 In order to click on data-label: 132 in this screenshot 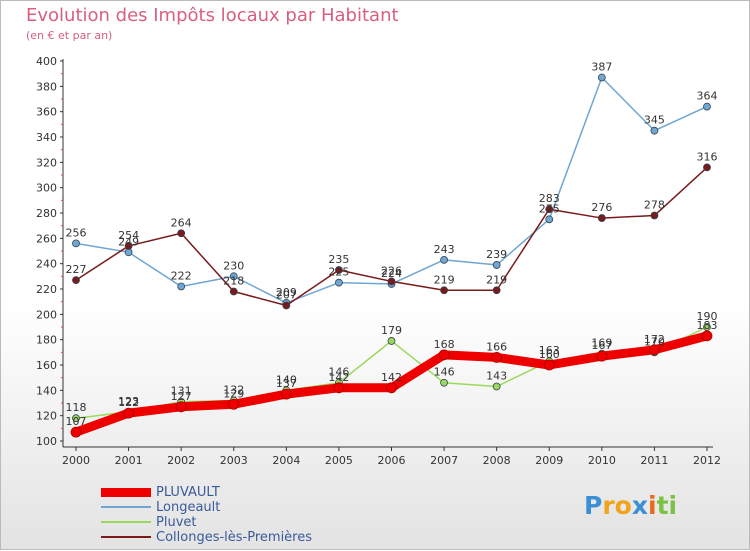, I will do `click(233, 389)`.